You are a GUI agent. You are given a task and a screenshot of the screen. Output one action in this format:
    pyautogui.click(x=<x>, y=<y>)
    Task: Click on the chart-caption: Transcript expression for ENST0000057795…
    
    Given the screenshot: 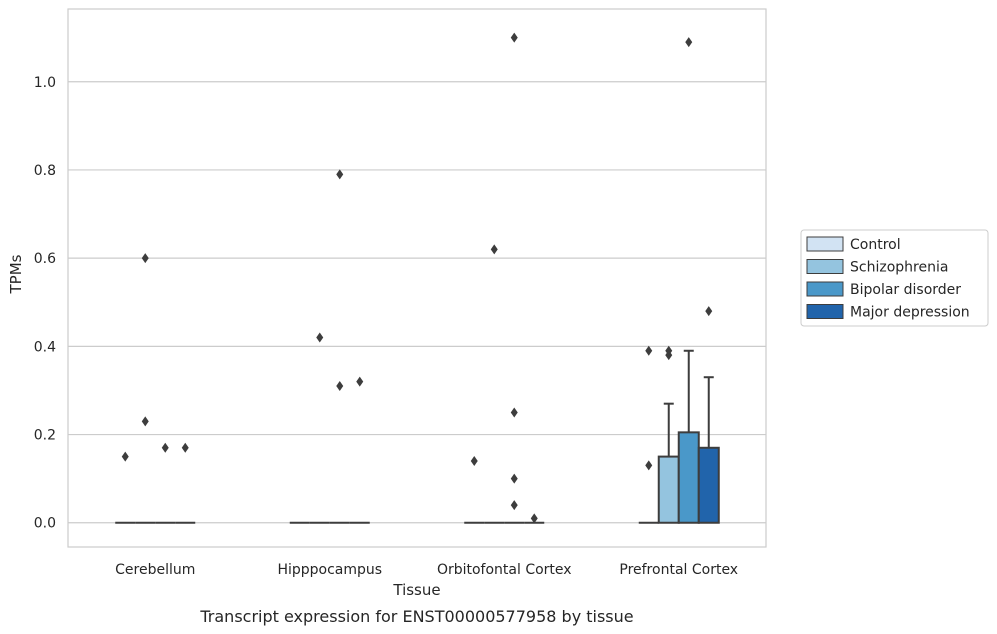 What is the action you would take?
    pyautogui.click(x=416, y=616)
    